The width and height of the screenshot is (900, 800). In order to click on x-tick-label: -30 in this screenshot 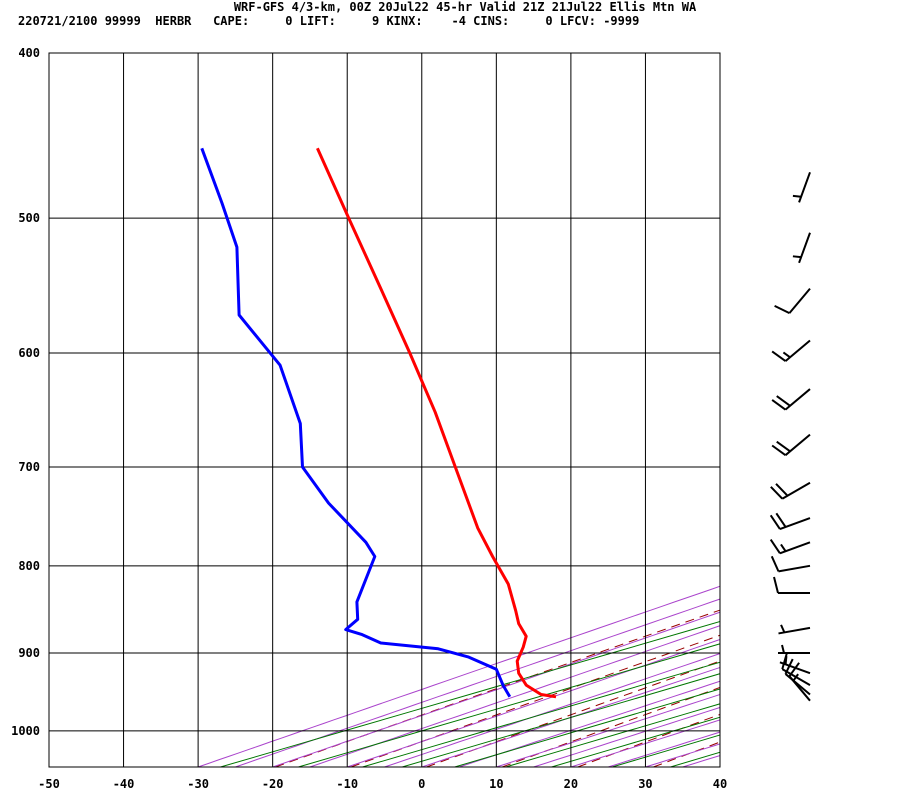, I will do `click(198, 784)`.